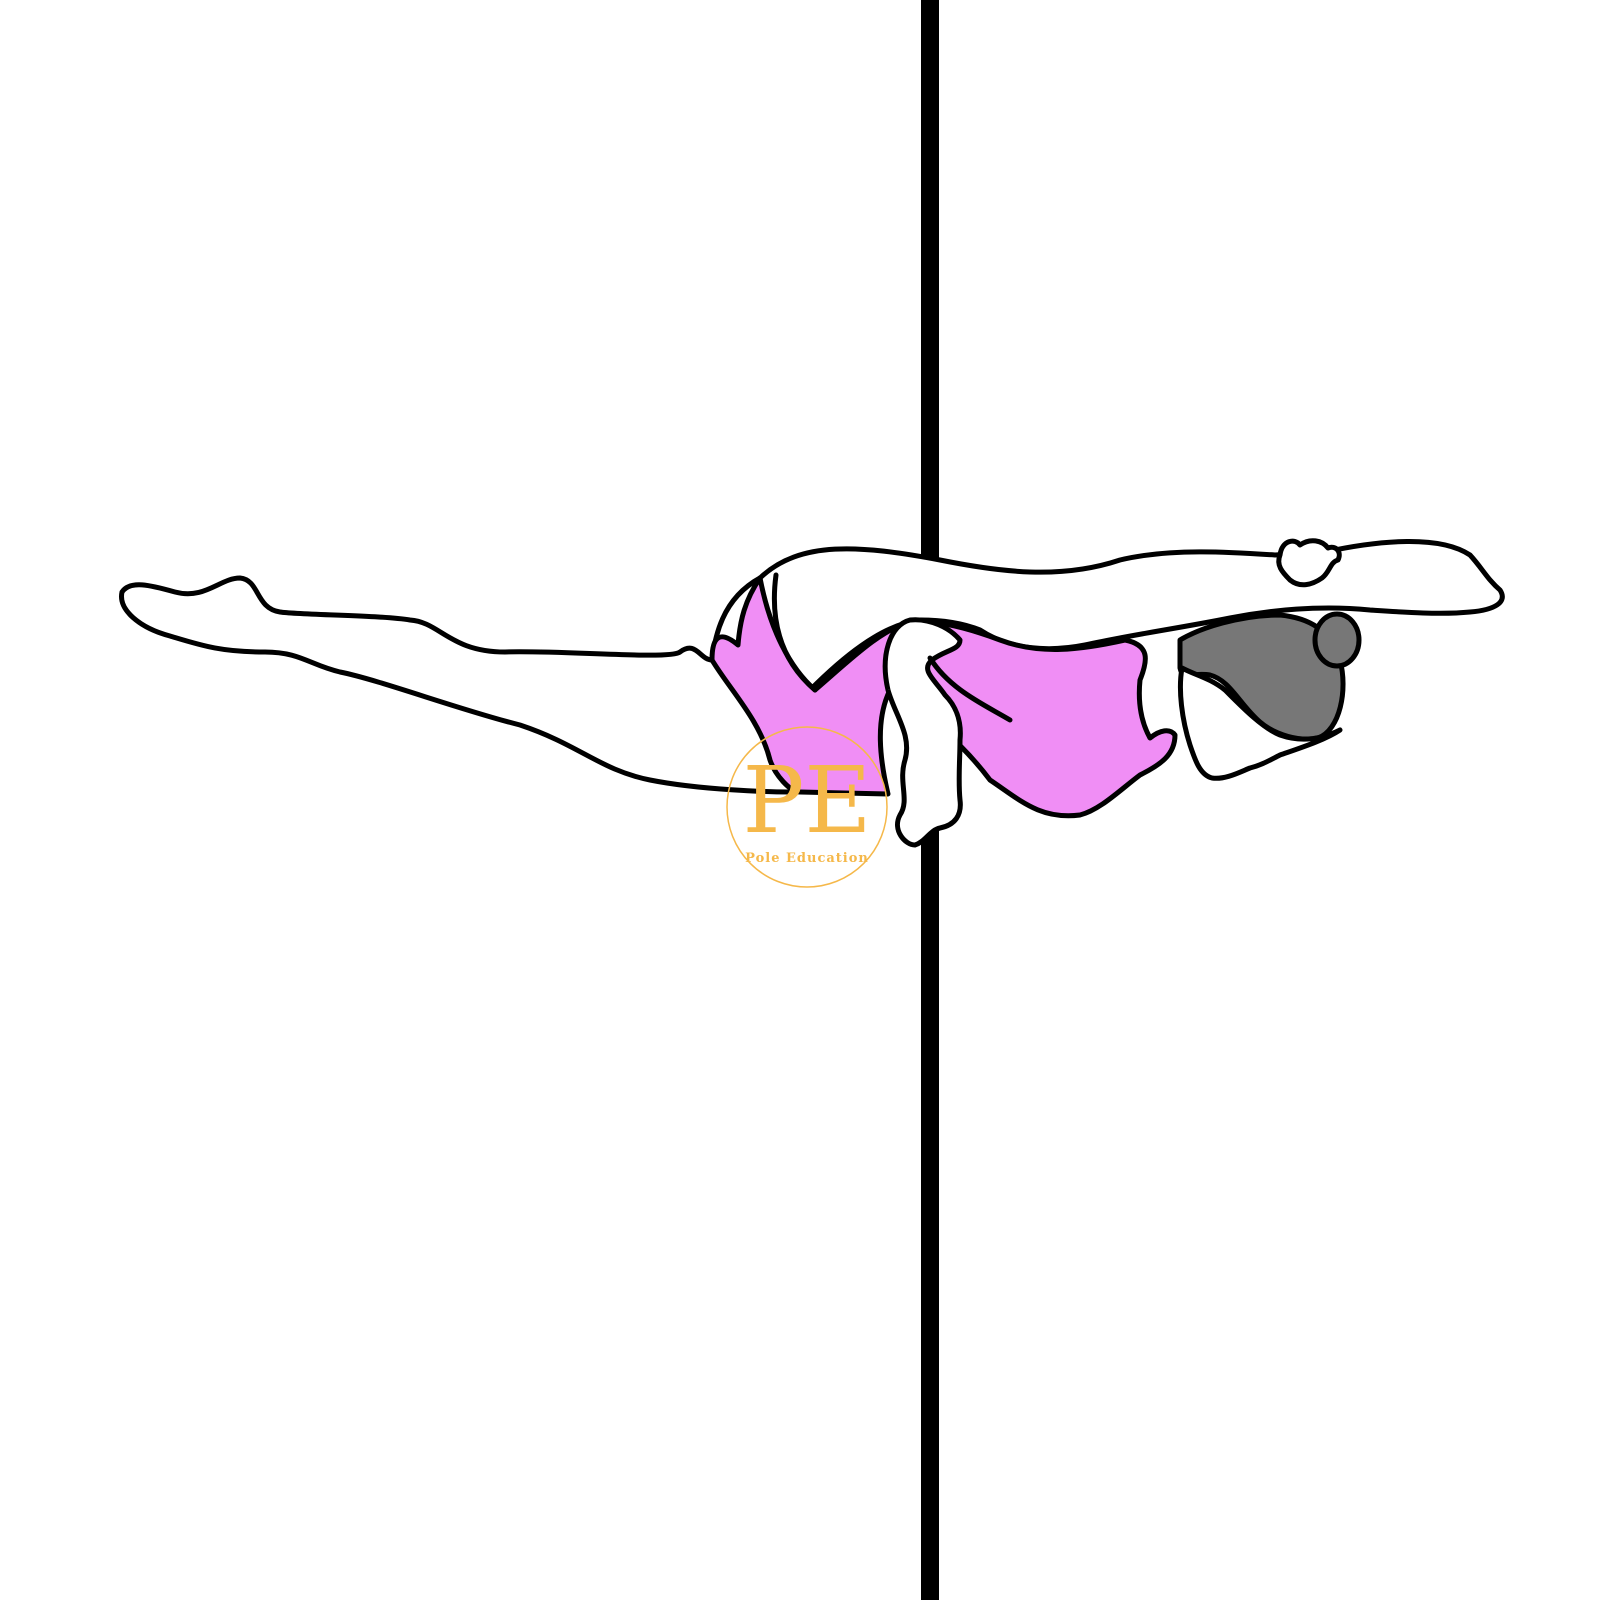 The height and width of the screenshot is (1600, 1600). What do you see at coordinates (970, 689) in the screenshot?
I see `arm-crease` at bounding box center [970, 689].